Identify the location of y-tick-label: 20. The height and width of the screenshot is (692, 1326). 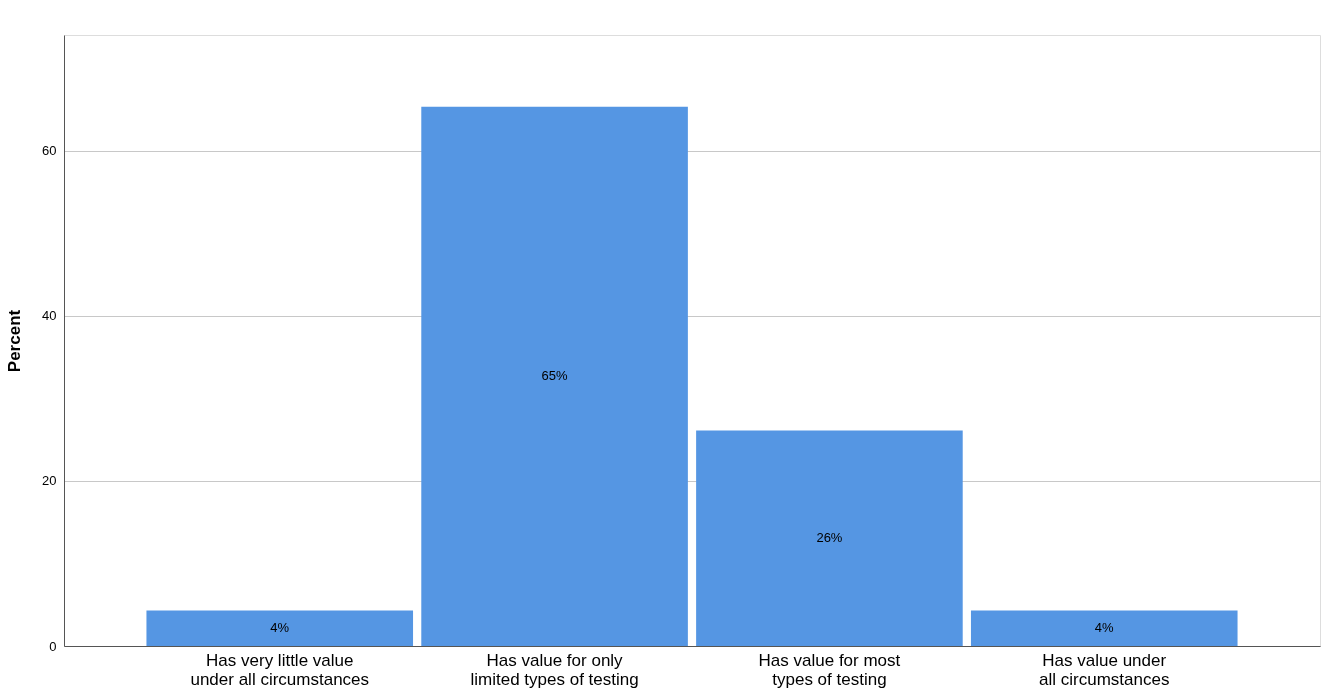
(49, 481).